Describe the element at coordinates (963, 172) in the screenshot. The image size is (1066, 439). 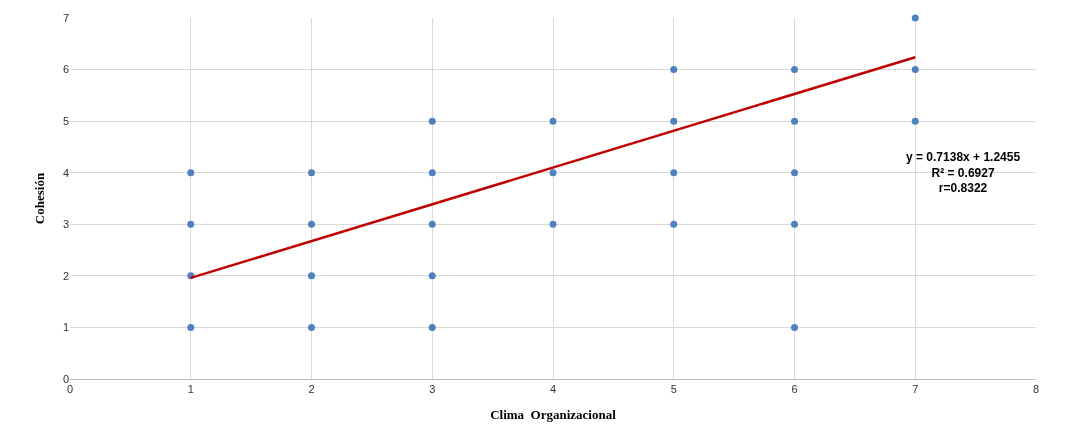
I see `annotation: R² = 0.6927` at that location.